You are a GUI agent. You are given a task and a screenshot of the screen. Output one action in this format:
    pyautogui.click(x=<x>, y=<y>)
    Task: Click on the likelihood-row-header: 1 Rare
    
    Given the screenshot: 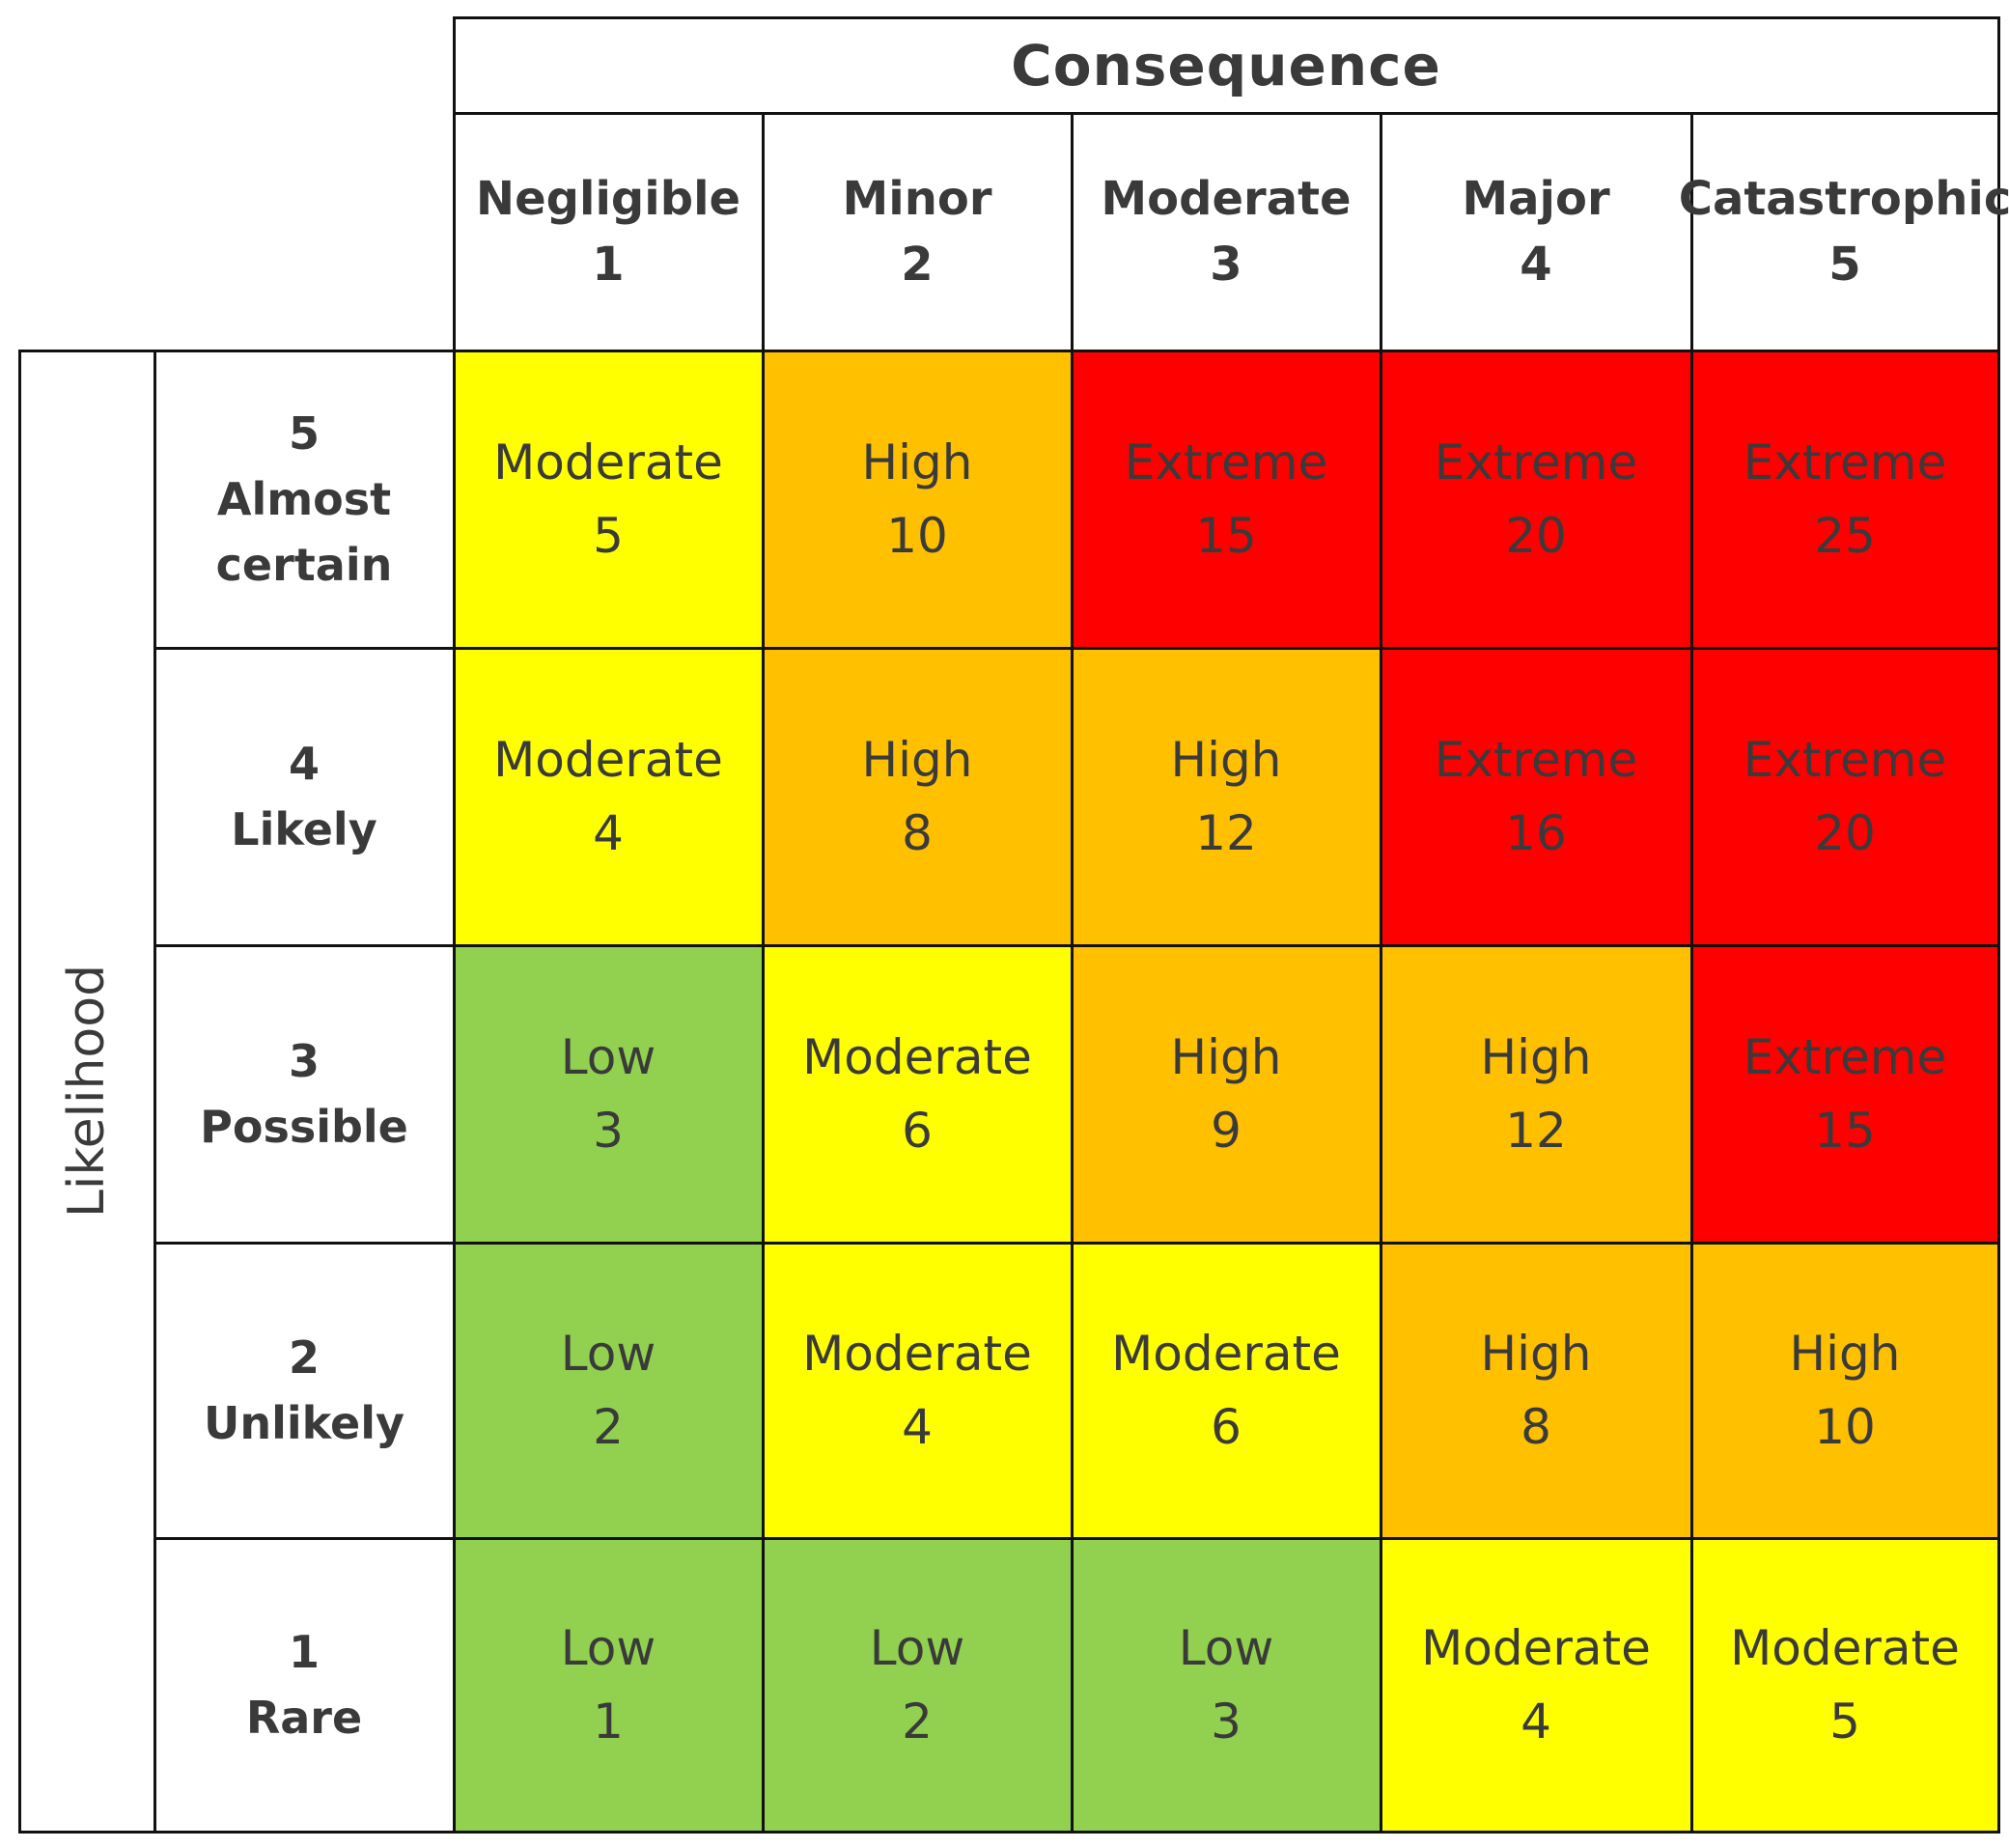 What is the action you would take?
    pyautogui.click(x=304, y=1685)
    